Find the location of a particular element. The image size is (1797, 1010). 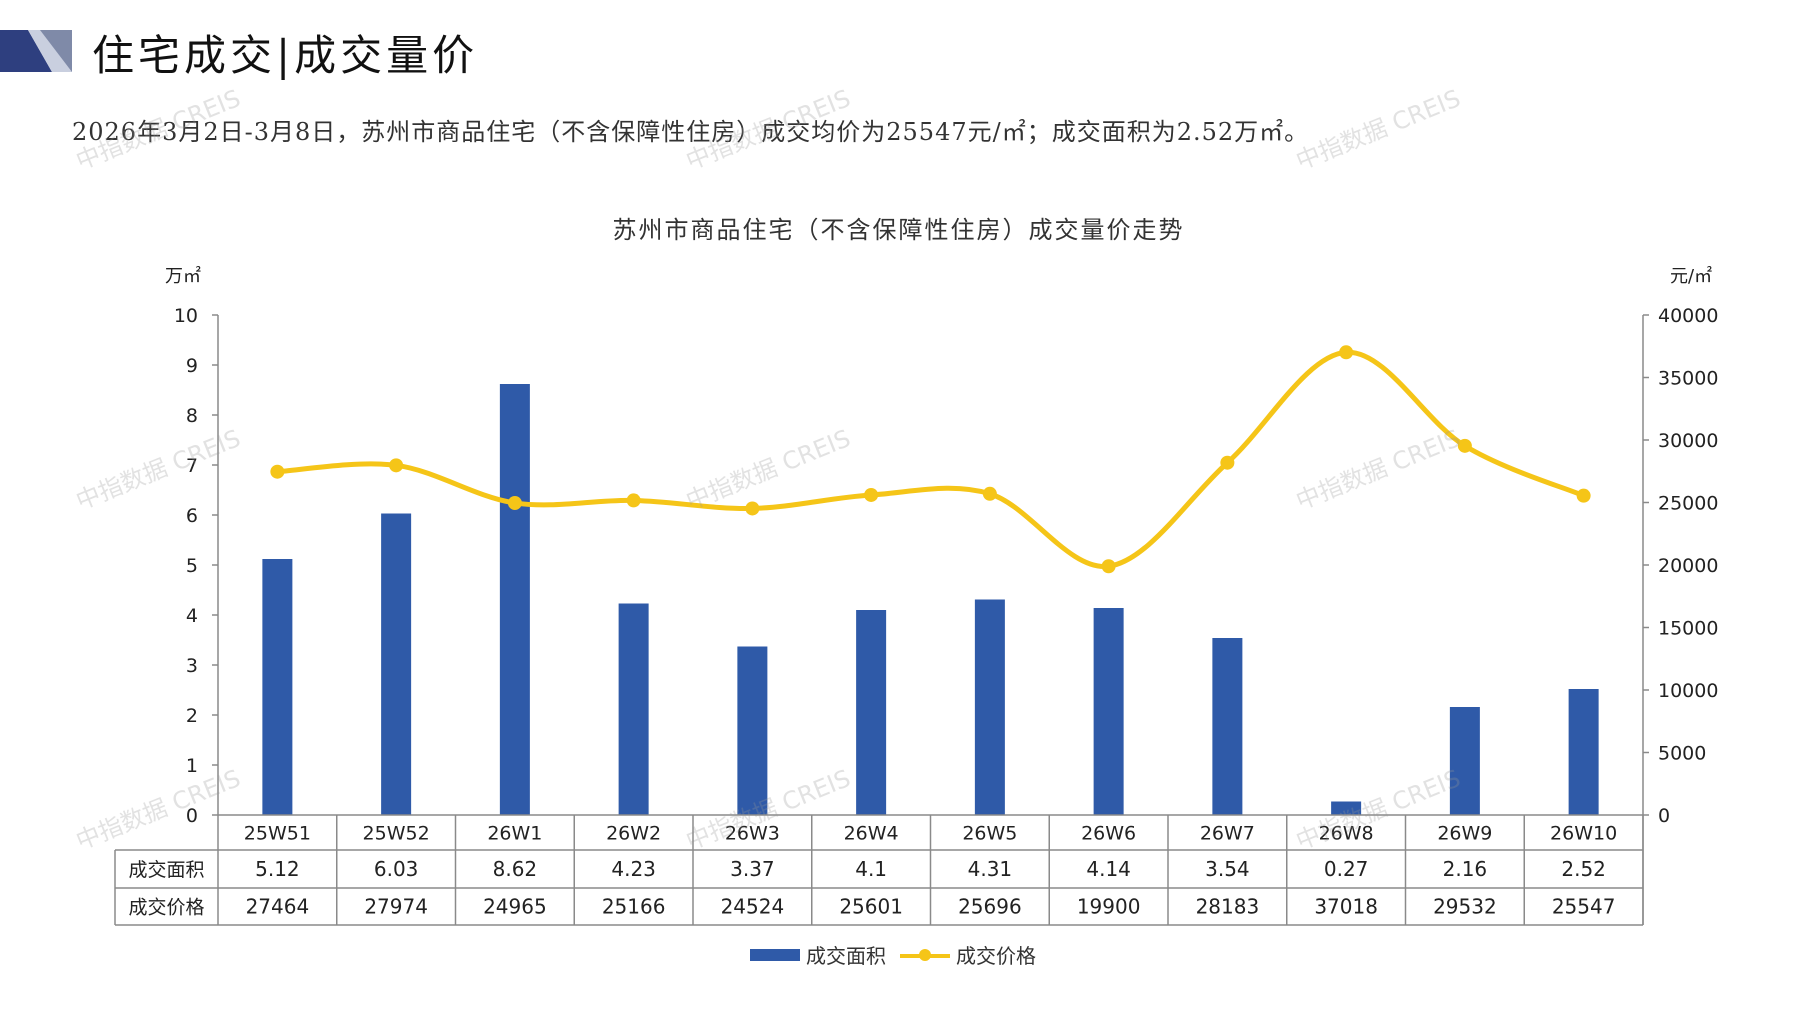

bar-data-label: 2.16 is located at coordinates (1465, 869).